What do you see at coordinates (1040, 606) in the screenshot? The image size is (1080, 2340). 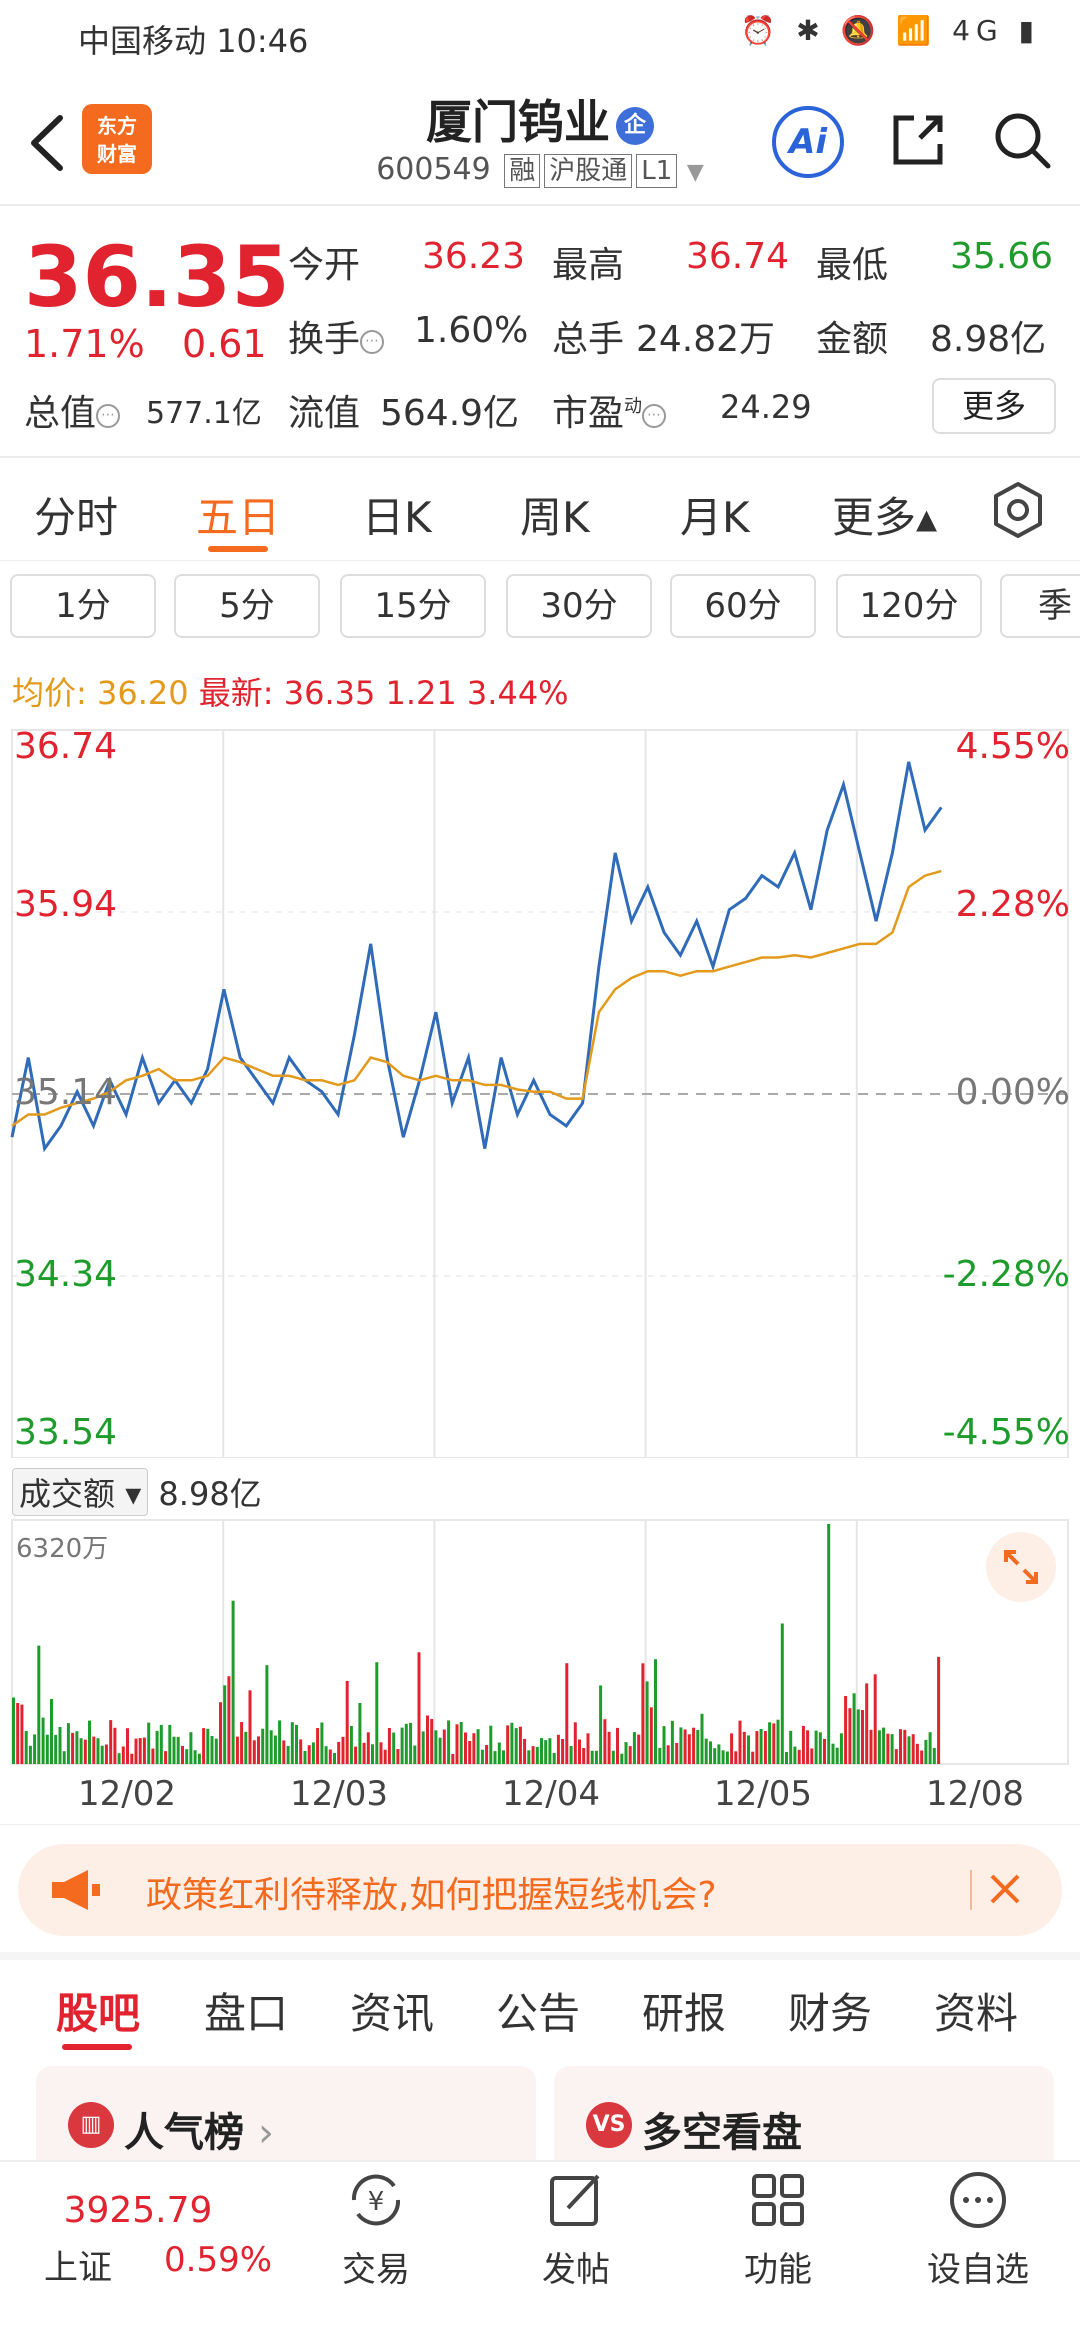 I see `period-quarter: 季` at bounding box center [1040, 606].